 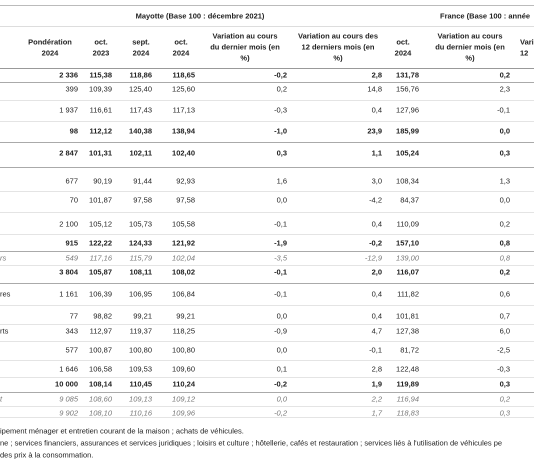 What do you see at coordinates (100, 258) in the screenshot?
I see `cell: 117,16` at bounding box center [100, 258].